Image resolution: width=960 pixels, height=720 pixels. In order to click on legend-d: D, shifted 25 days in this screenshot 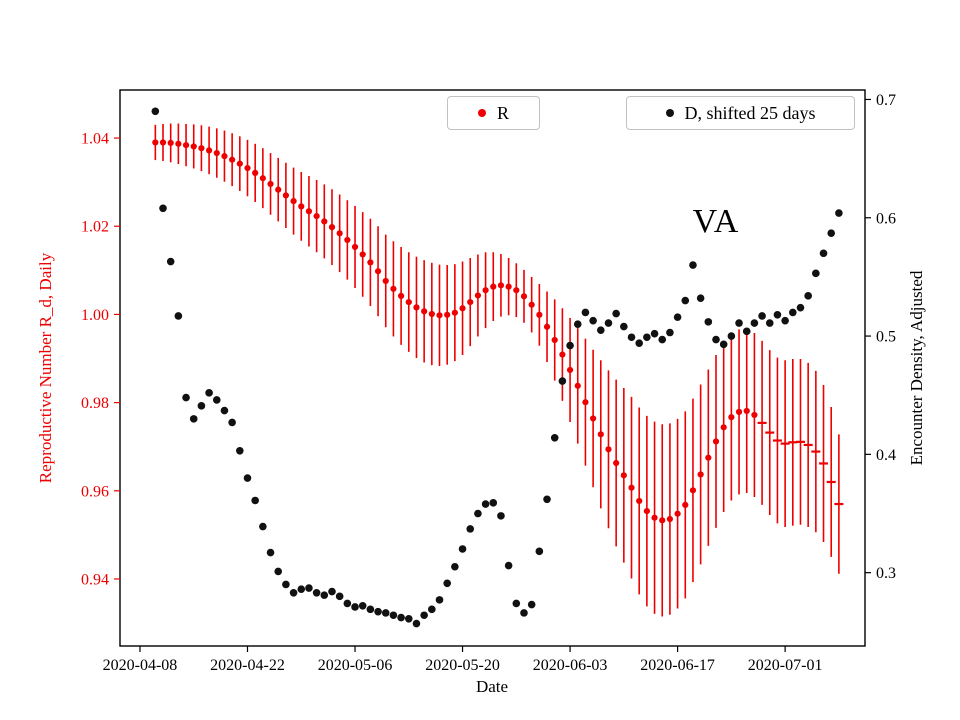, I will do `click(740, 113)`.